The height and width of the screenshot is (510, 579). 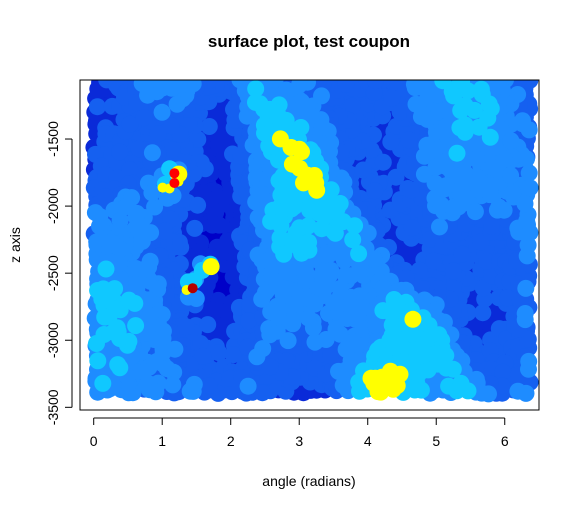 I want to click on x-tick-label: 3, so click(x=299, y=441).